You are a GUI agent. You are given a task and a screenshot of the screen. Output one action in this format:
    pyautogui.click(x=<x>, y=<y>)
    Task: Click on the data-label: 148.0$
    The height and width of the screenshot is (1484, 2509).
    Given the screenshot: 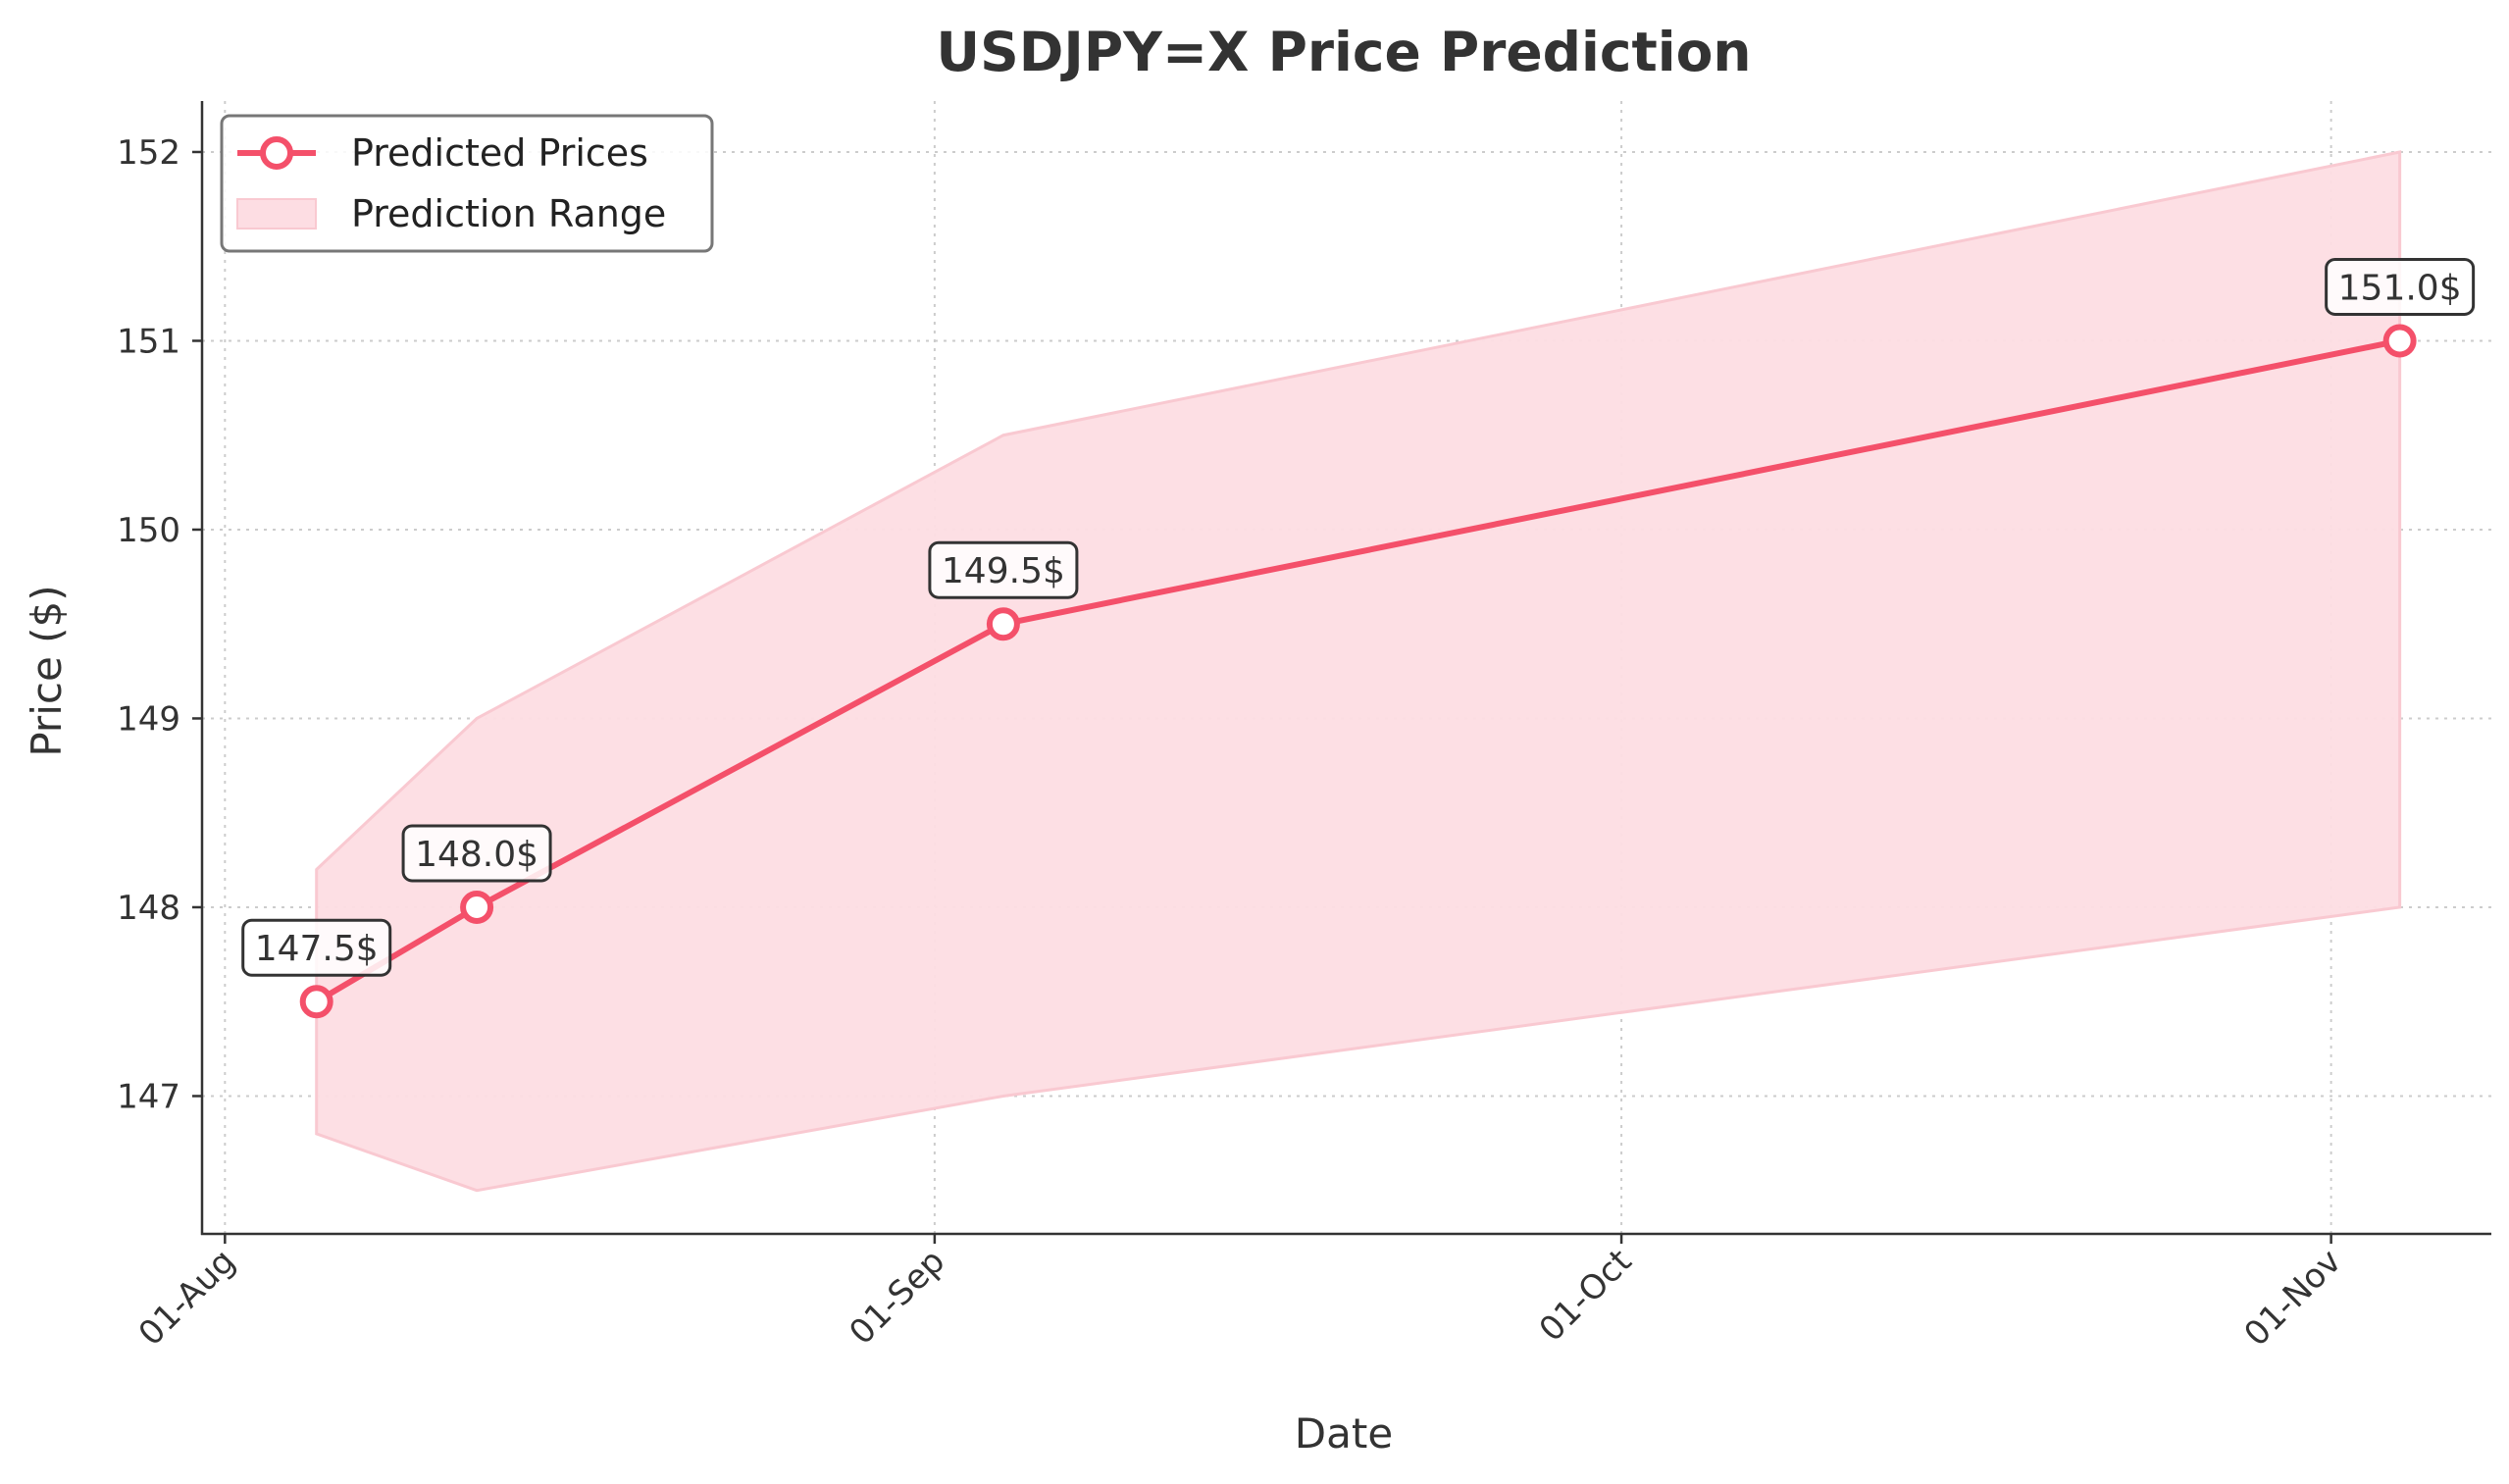 What is the action you would take?
    pyautogui.click(x=476, y=855)
    